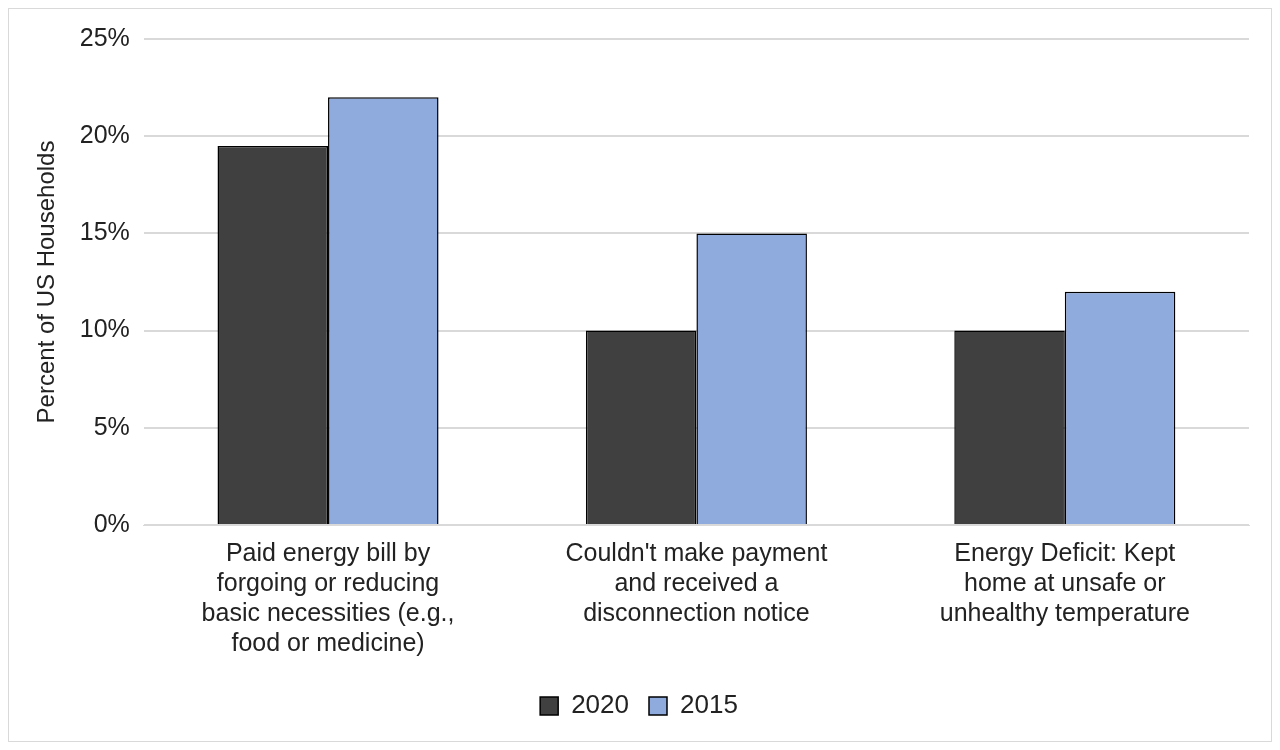 The image size is (1280, 750). I want to click on y-tick-label: 10%, so click(104, 328).